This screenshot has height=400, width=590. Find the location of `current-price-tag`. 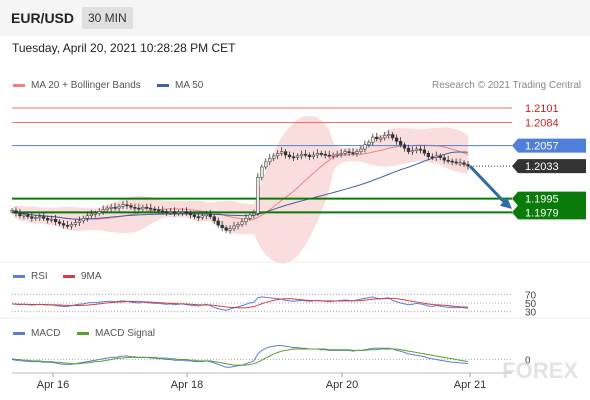

current-price-tag is located at coordinates (549, 166).